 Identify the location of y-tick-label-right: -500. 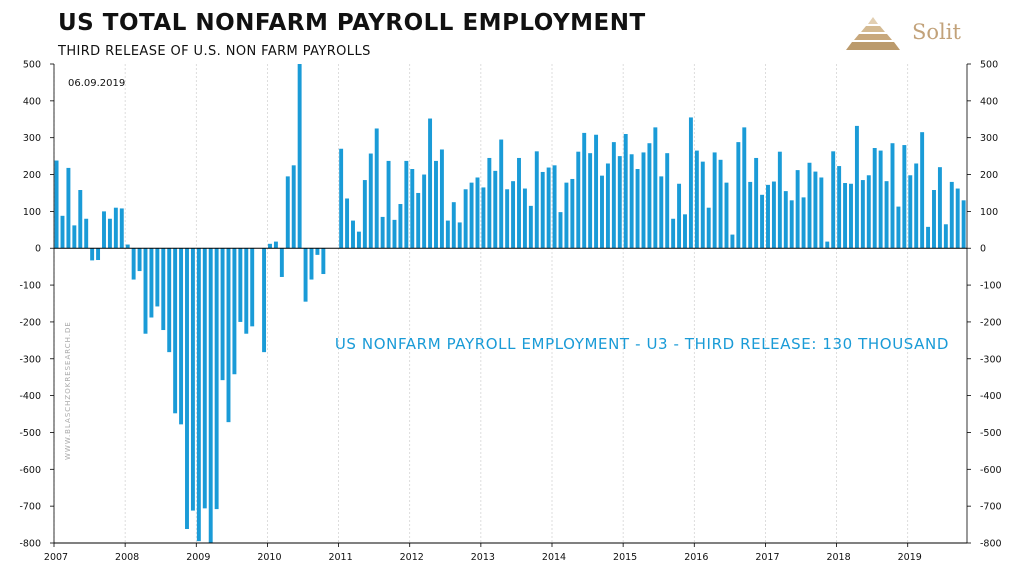
(991, 433).